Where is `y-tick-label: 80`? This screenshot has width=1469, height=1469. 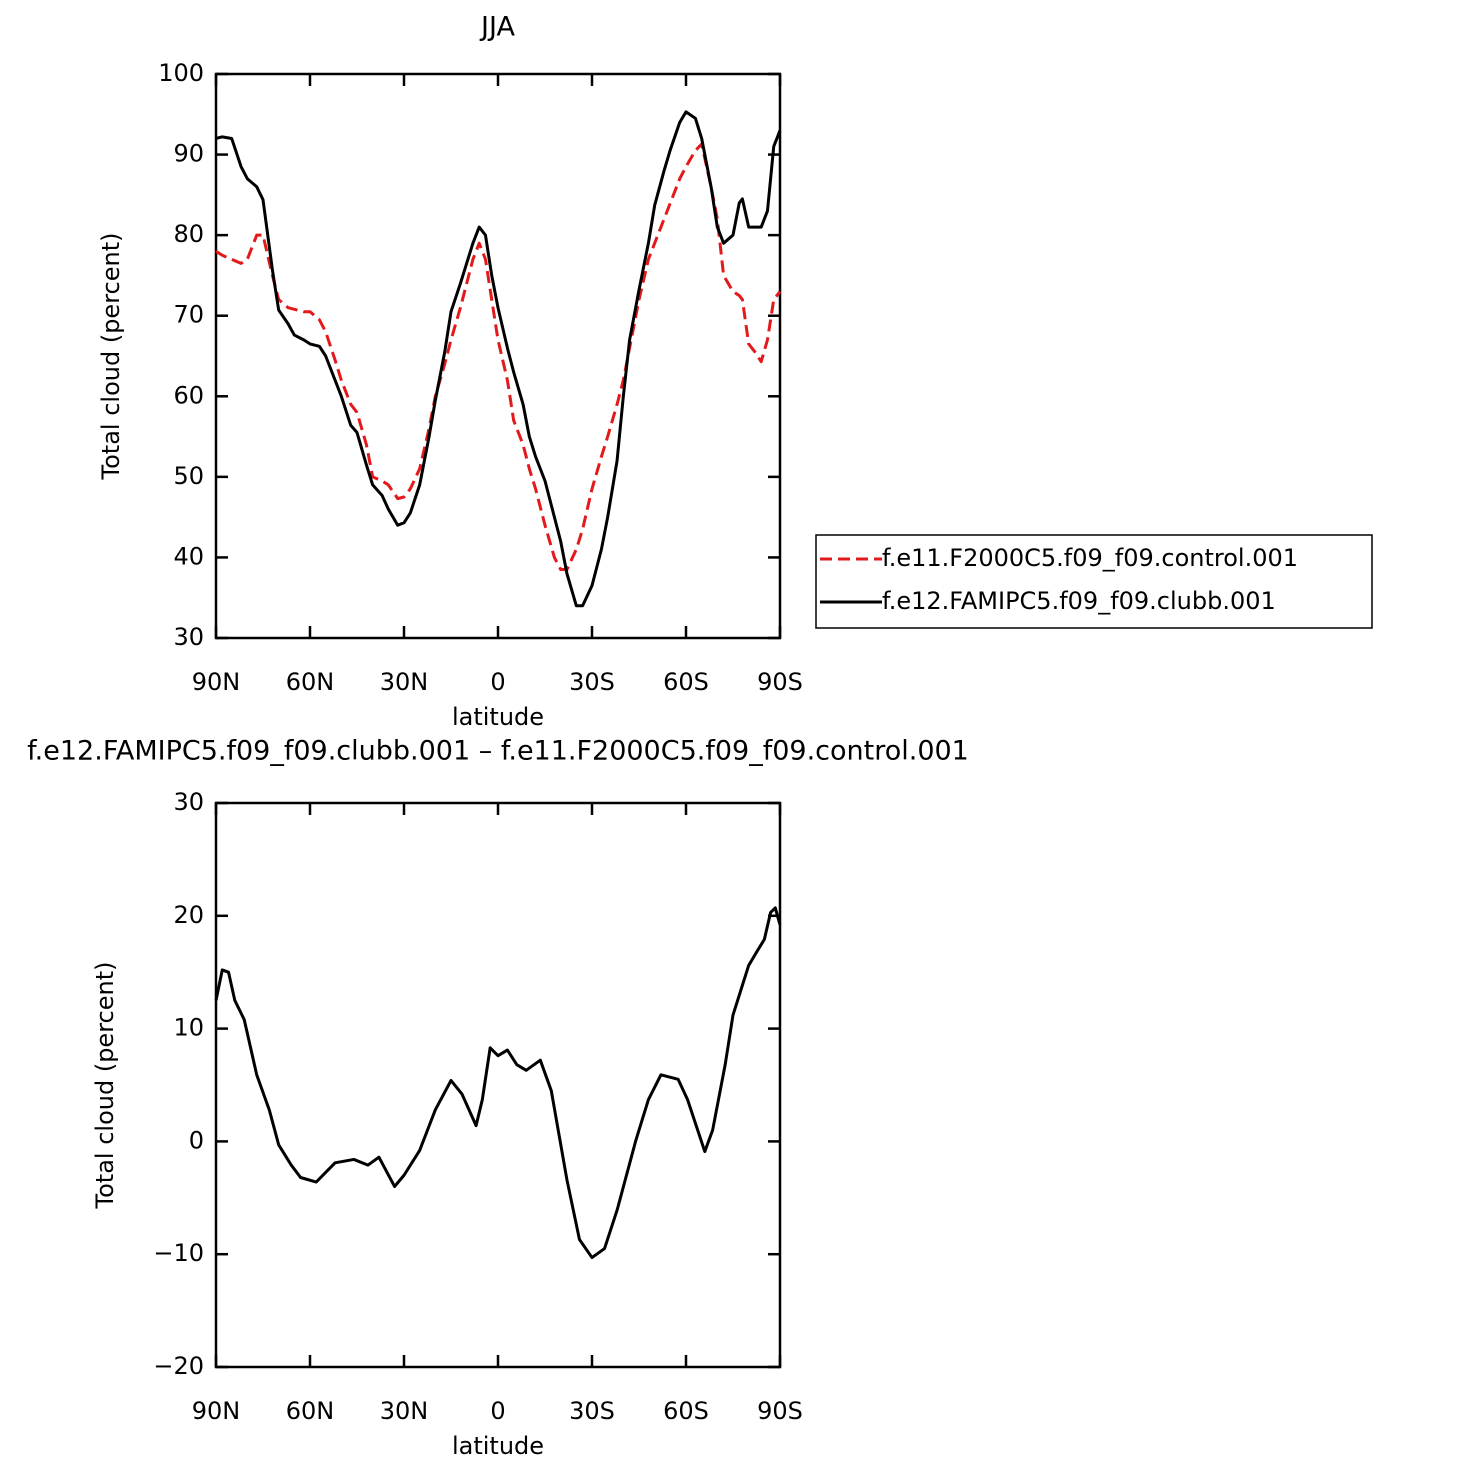 y-tick-label: 80 is located at coordinates (188, 234).